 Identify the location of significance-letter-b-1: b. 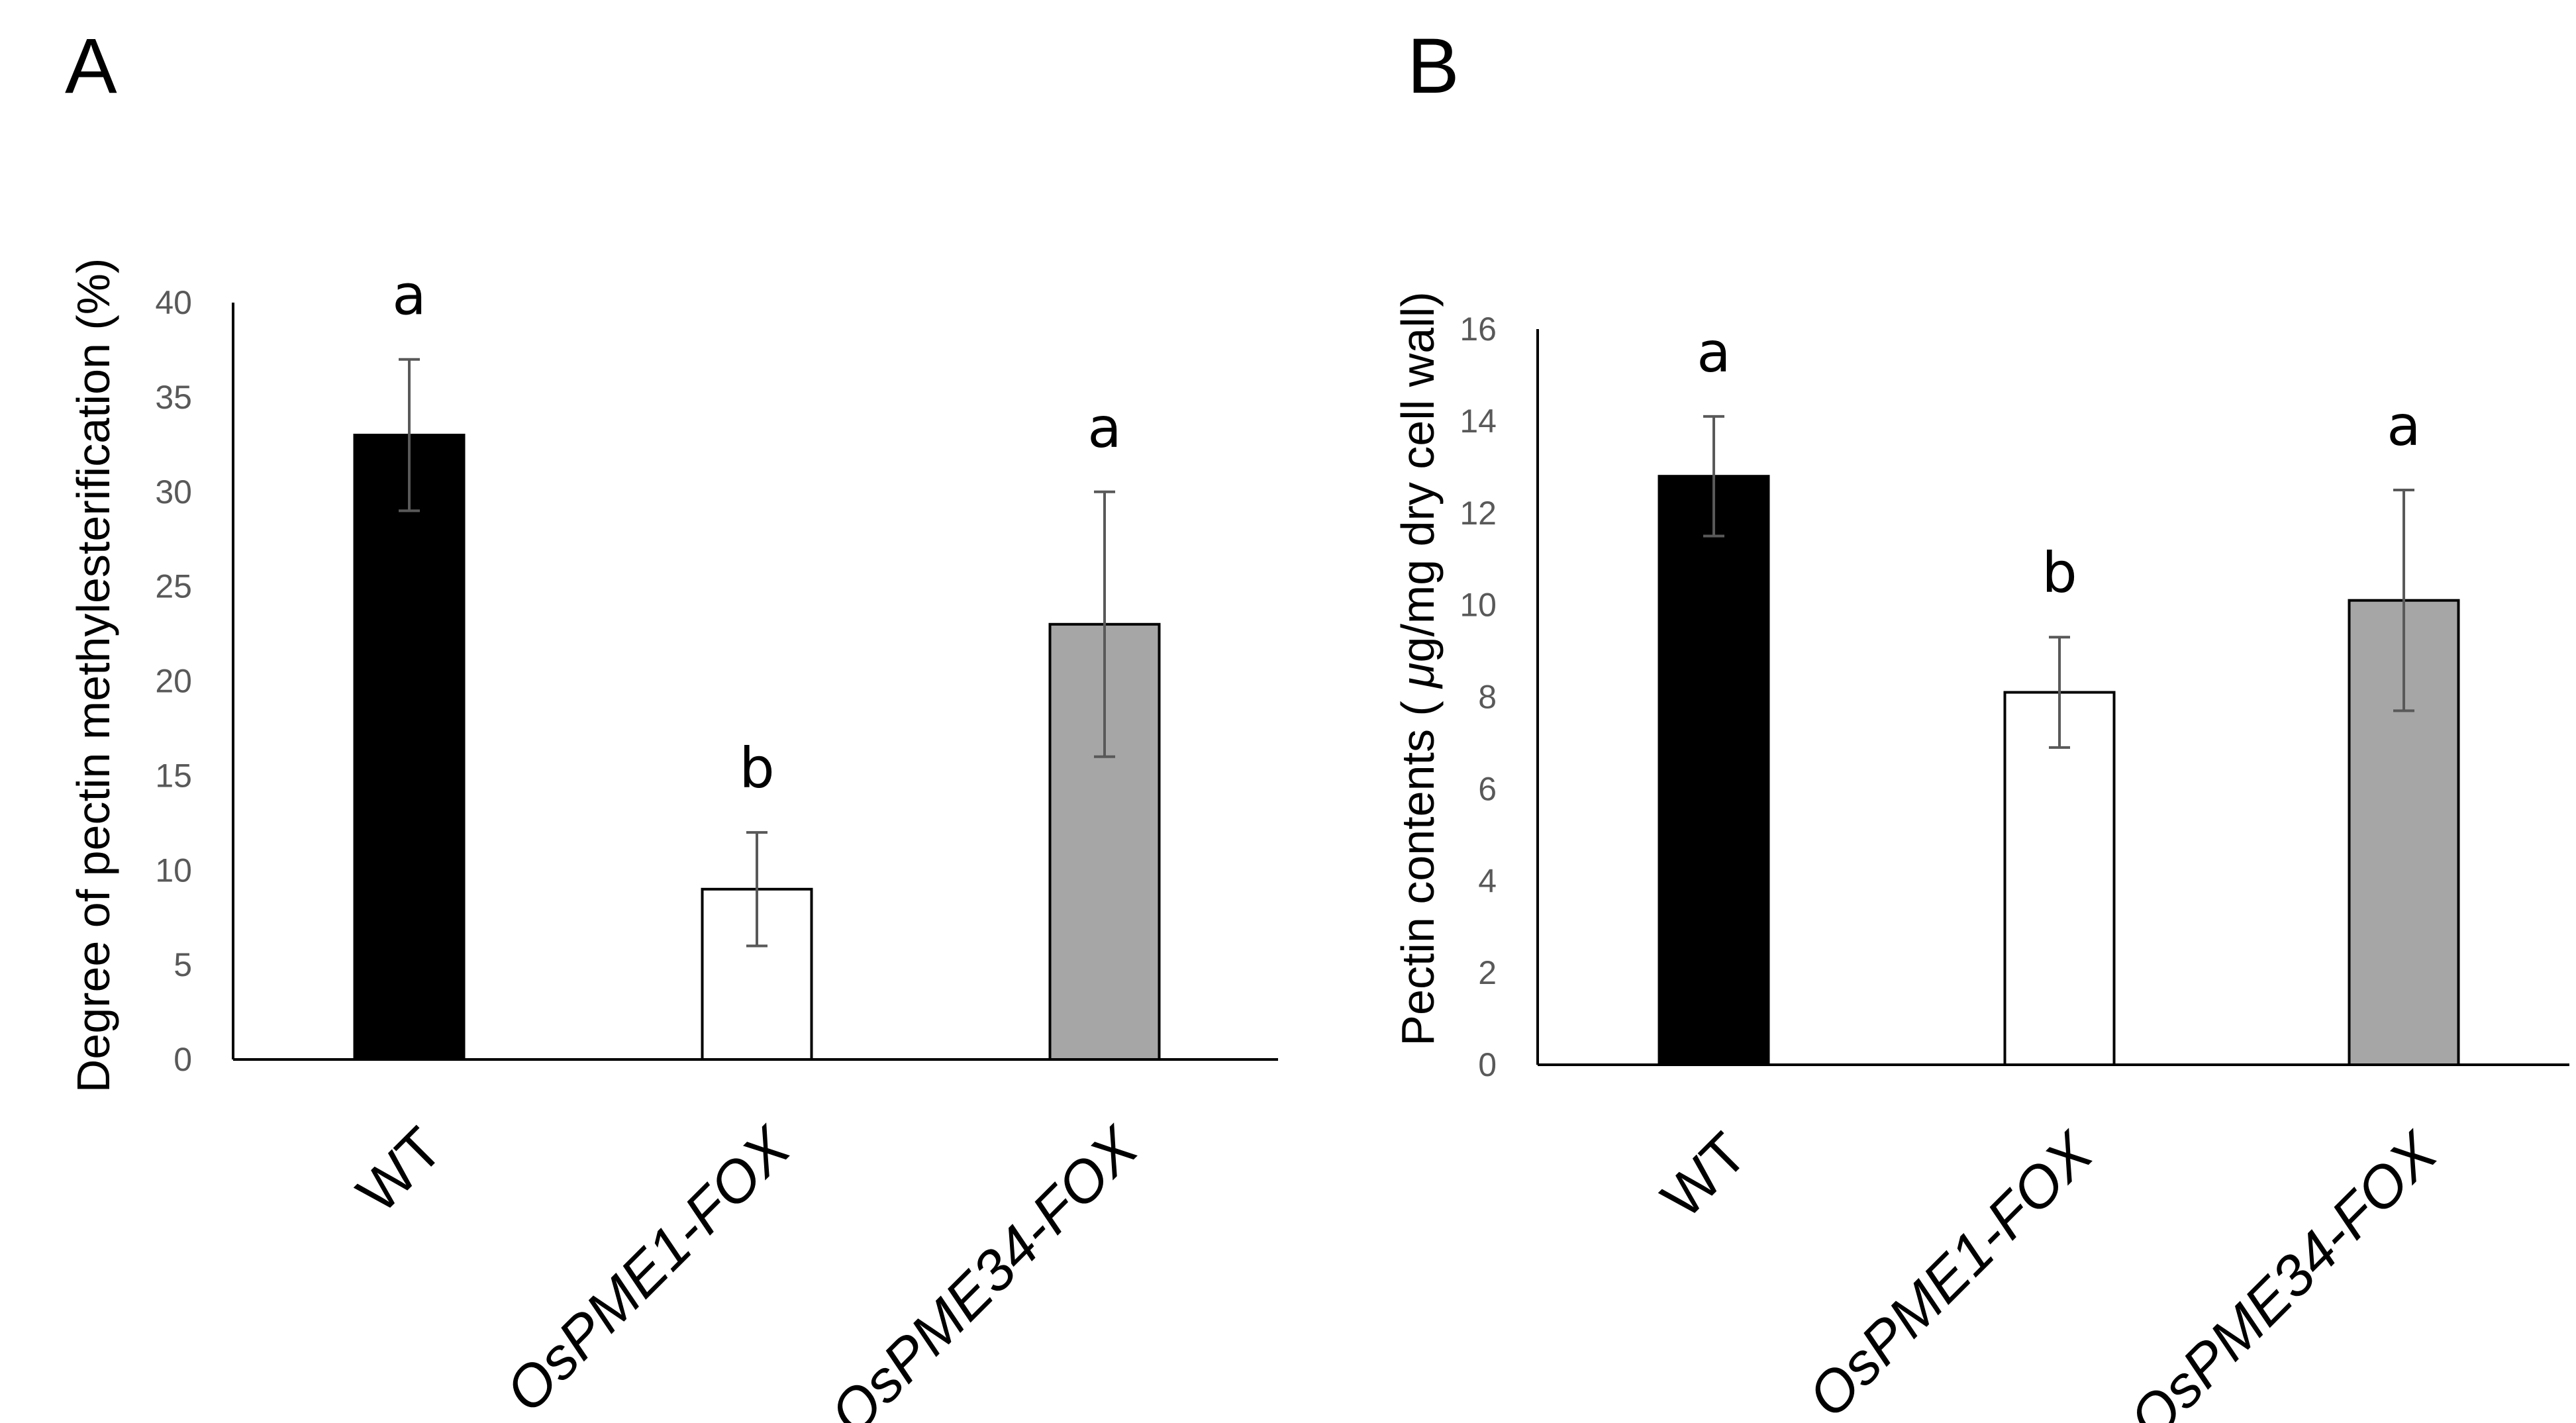
(2059, 572).